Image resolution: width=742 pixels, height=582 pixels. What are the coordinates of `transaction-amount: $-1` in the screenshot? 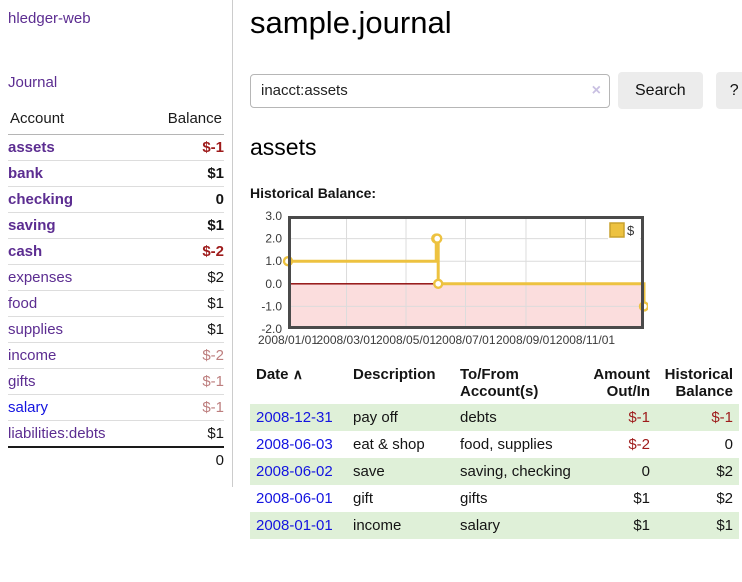 It's located at (639, 417).